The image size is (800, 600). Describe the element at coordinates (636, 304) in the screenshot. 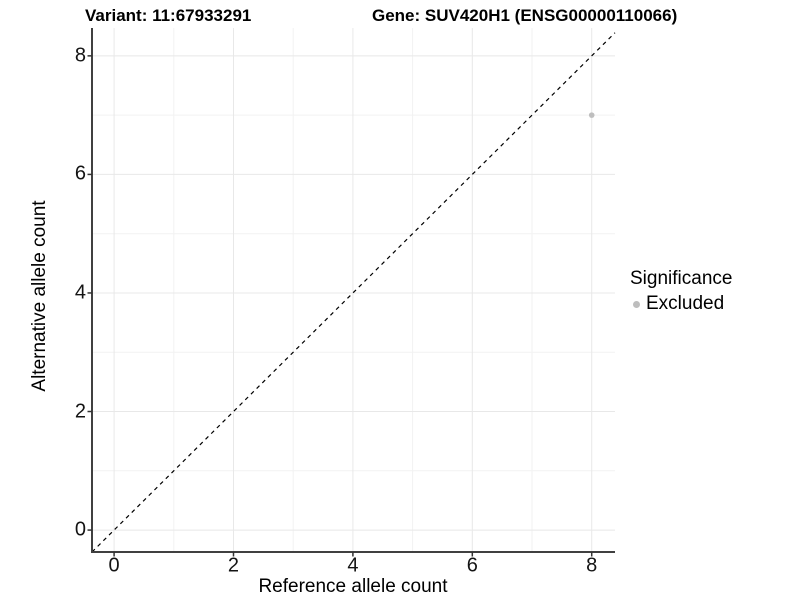

I see `excluded-point-icon` at that location.